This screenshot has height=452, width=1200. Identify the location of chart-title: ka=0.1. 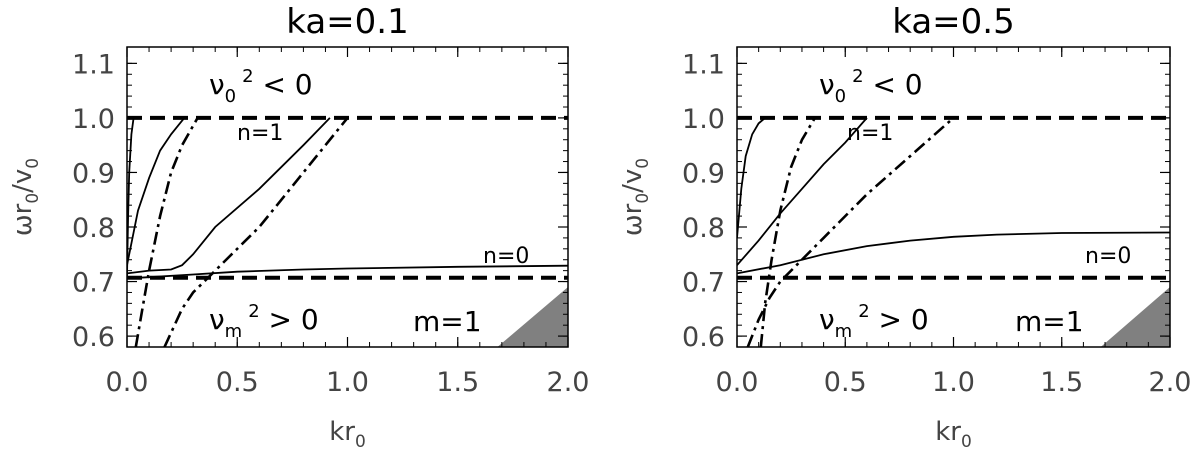
(347, 22).